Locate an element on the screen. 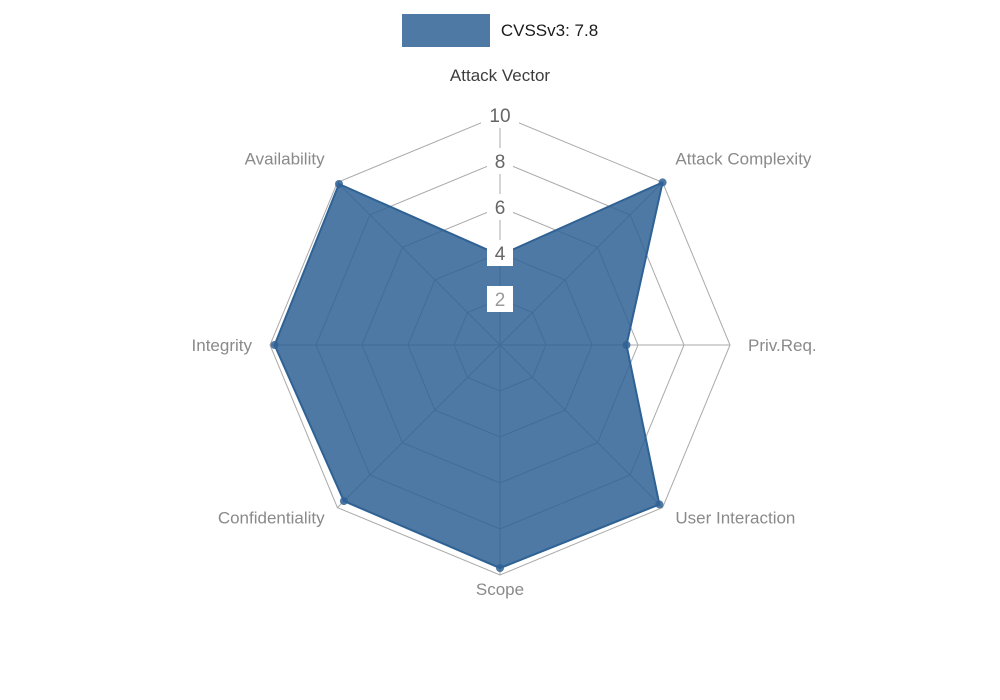 The image size is (1000, 700). category-label: Attack Complexity is located at coordinates (743, 159).